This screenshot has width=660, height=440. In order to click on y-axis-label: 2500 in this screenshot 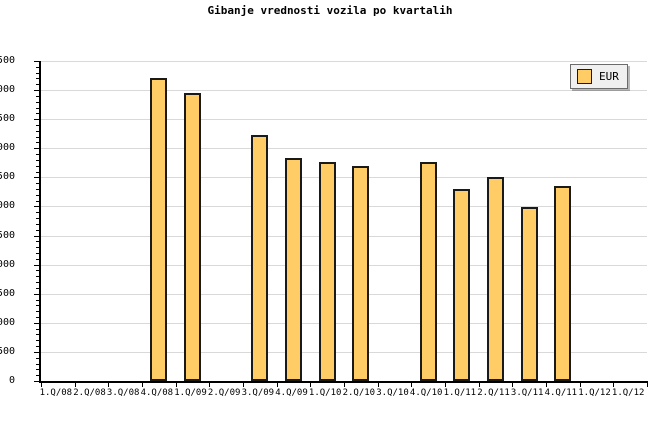, I will do `click(7, 235)`.